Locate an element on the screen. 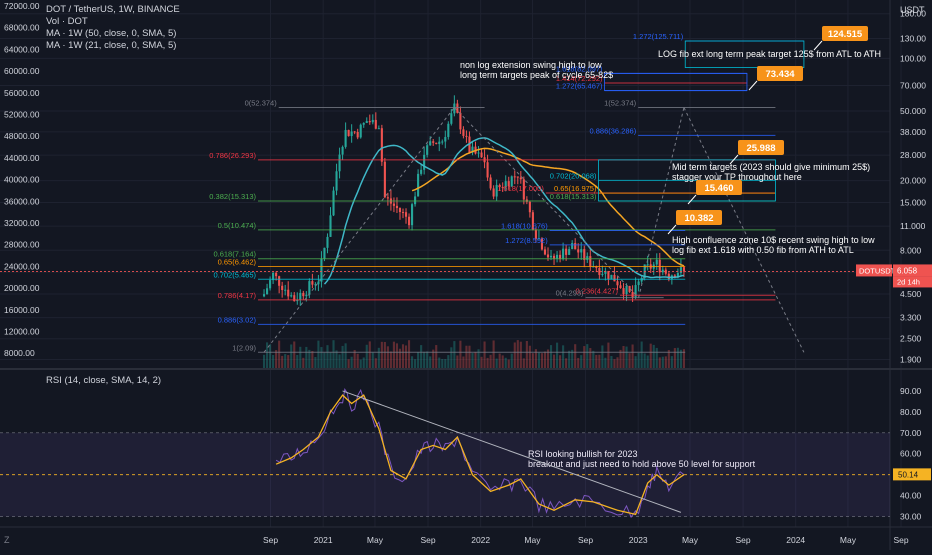  left-axis-tick: 60000.00 is located at coordinates (22, 71).